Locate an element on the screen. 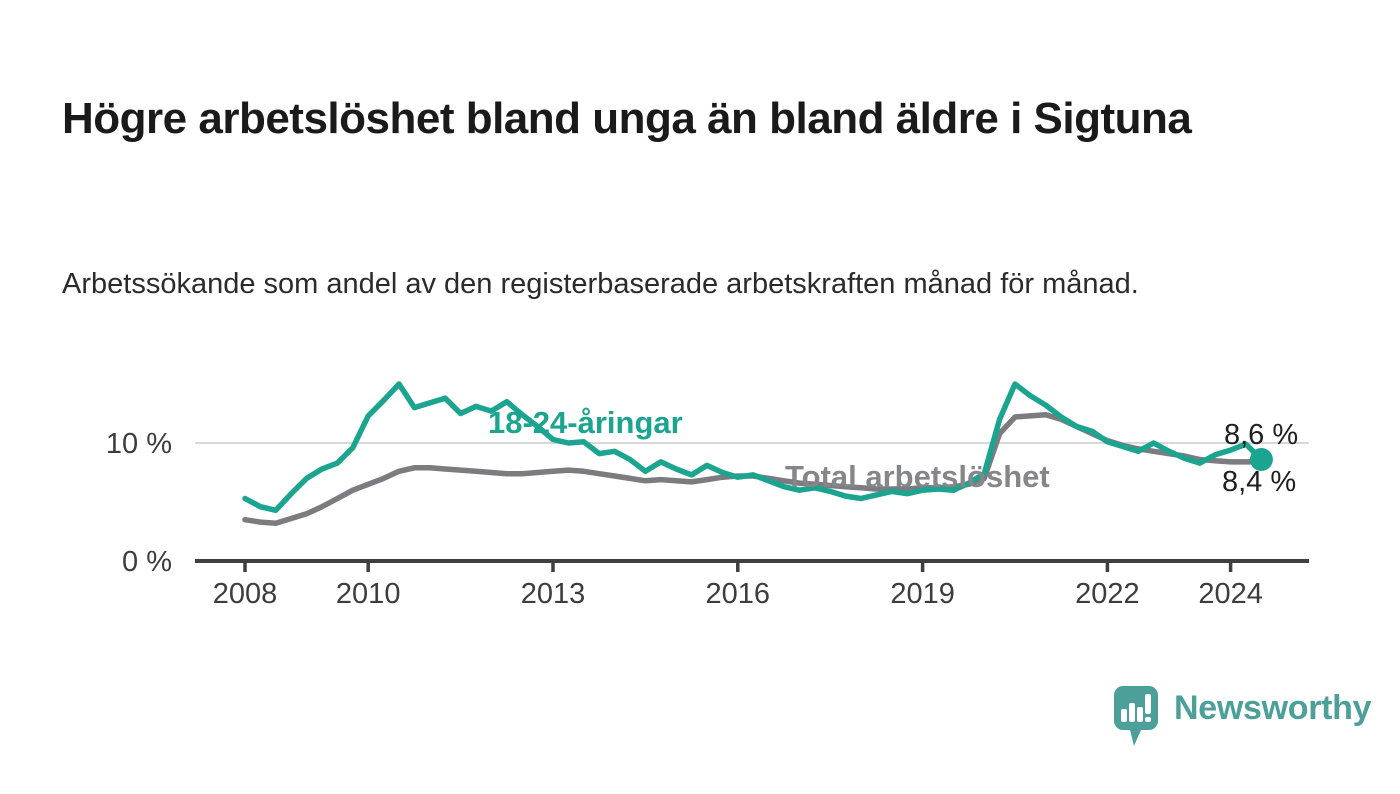 This screenshot has height=794, width=1400. end-value-label-total: 8,4 % is located at coordinates (1259, 482).